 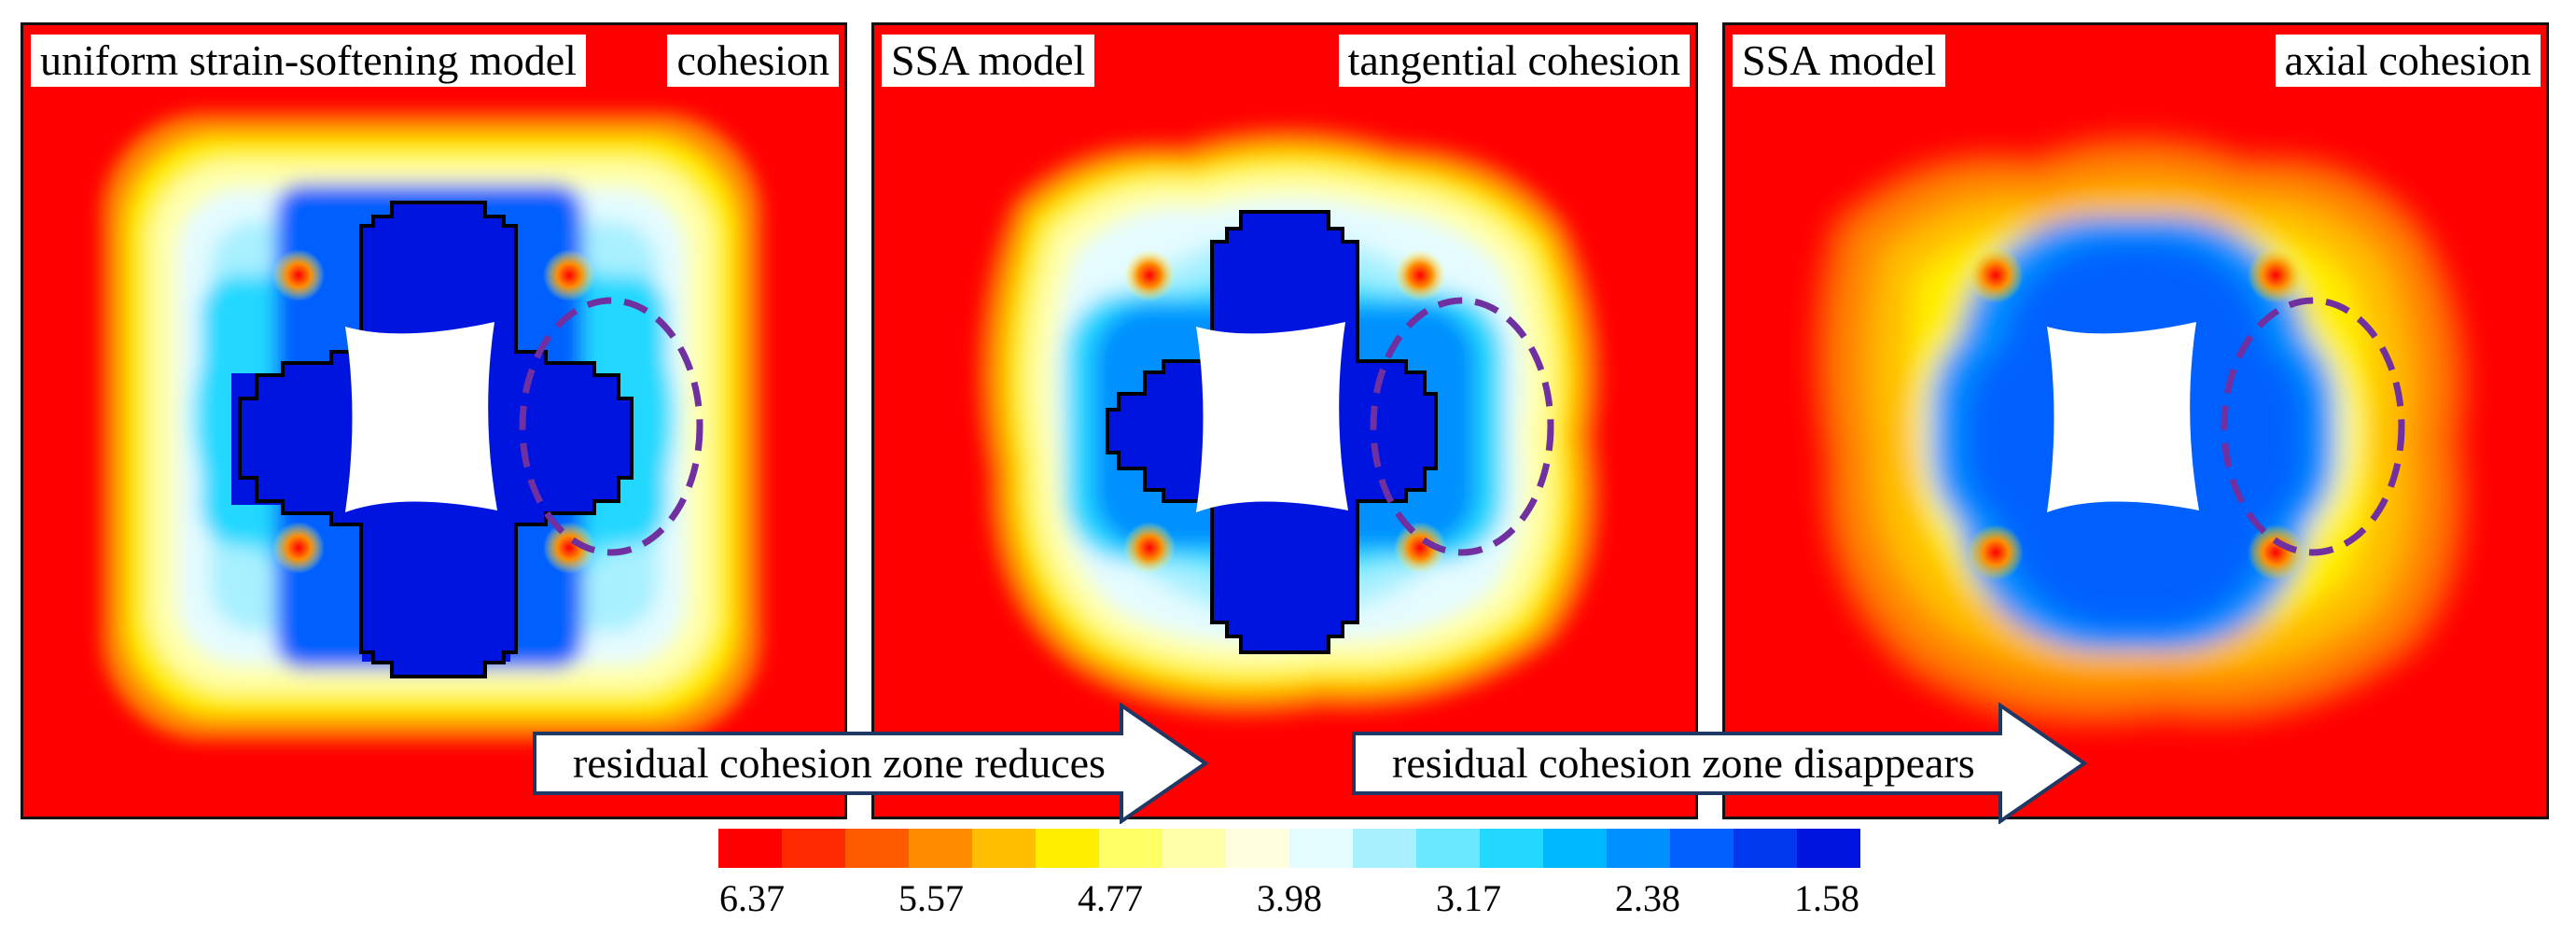 I want to click on colorbar, so click(x=1289, y=848).